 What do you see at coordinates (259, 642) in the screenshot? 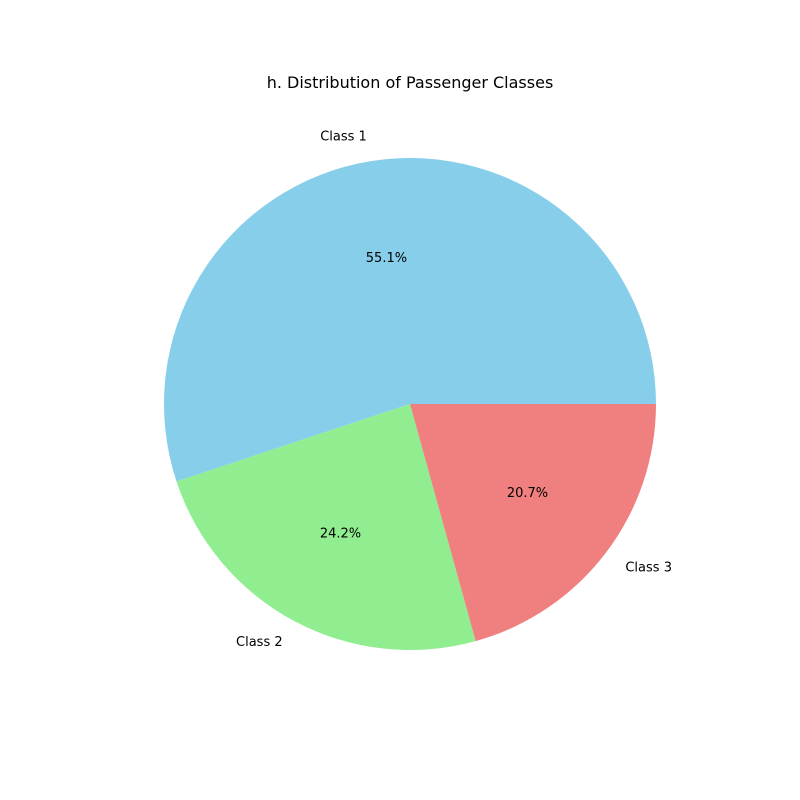
I see `category-label: Class 2` at bounding box center [259, 642].